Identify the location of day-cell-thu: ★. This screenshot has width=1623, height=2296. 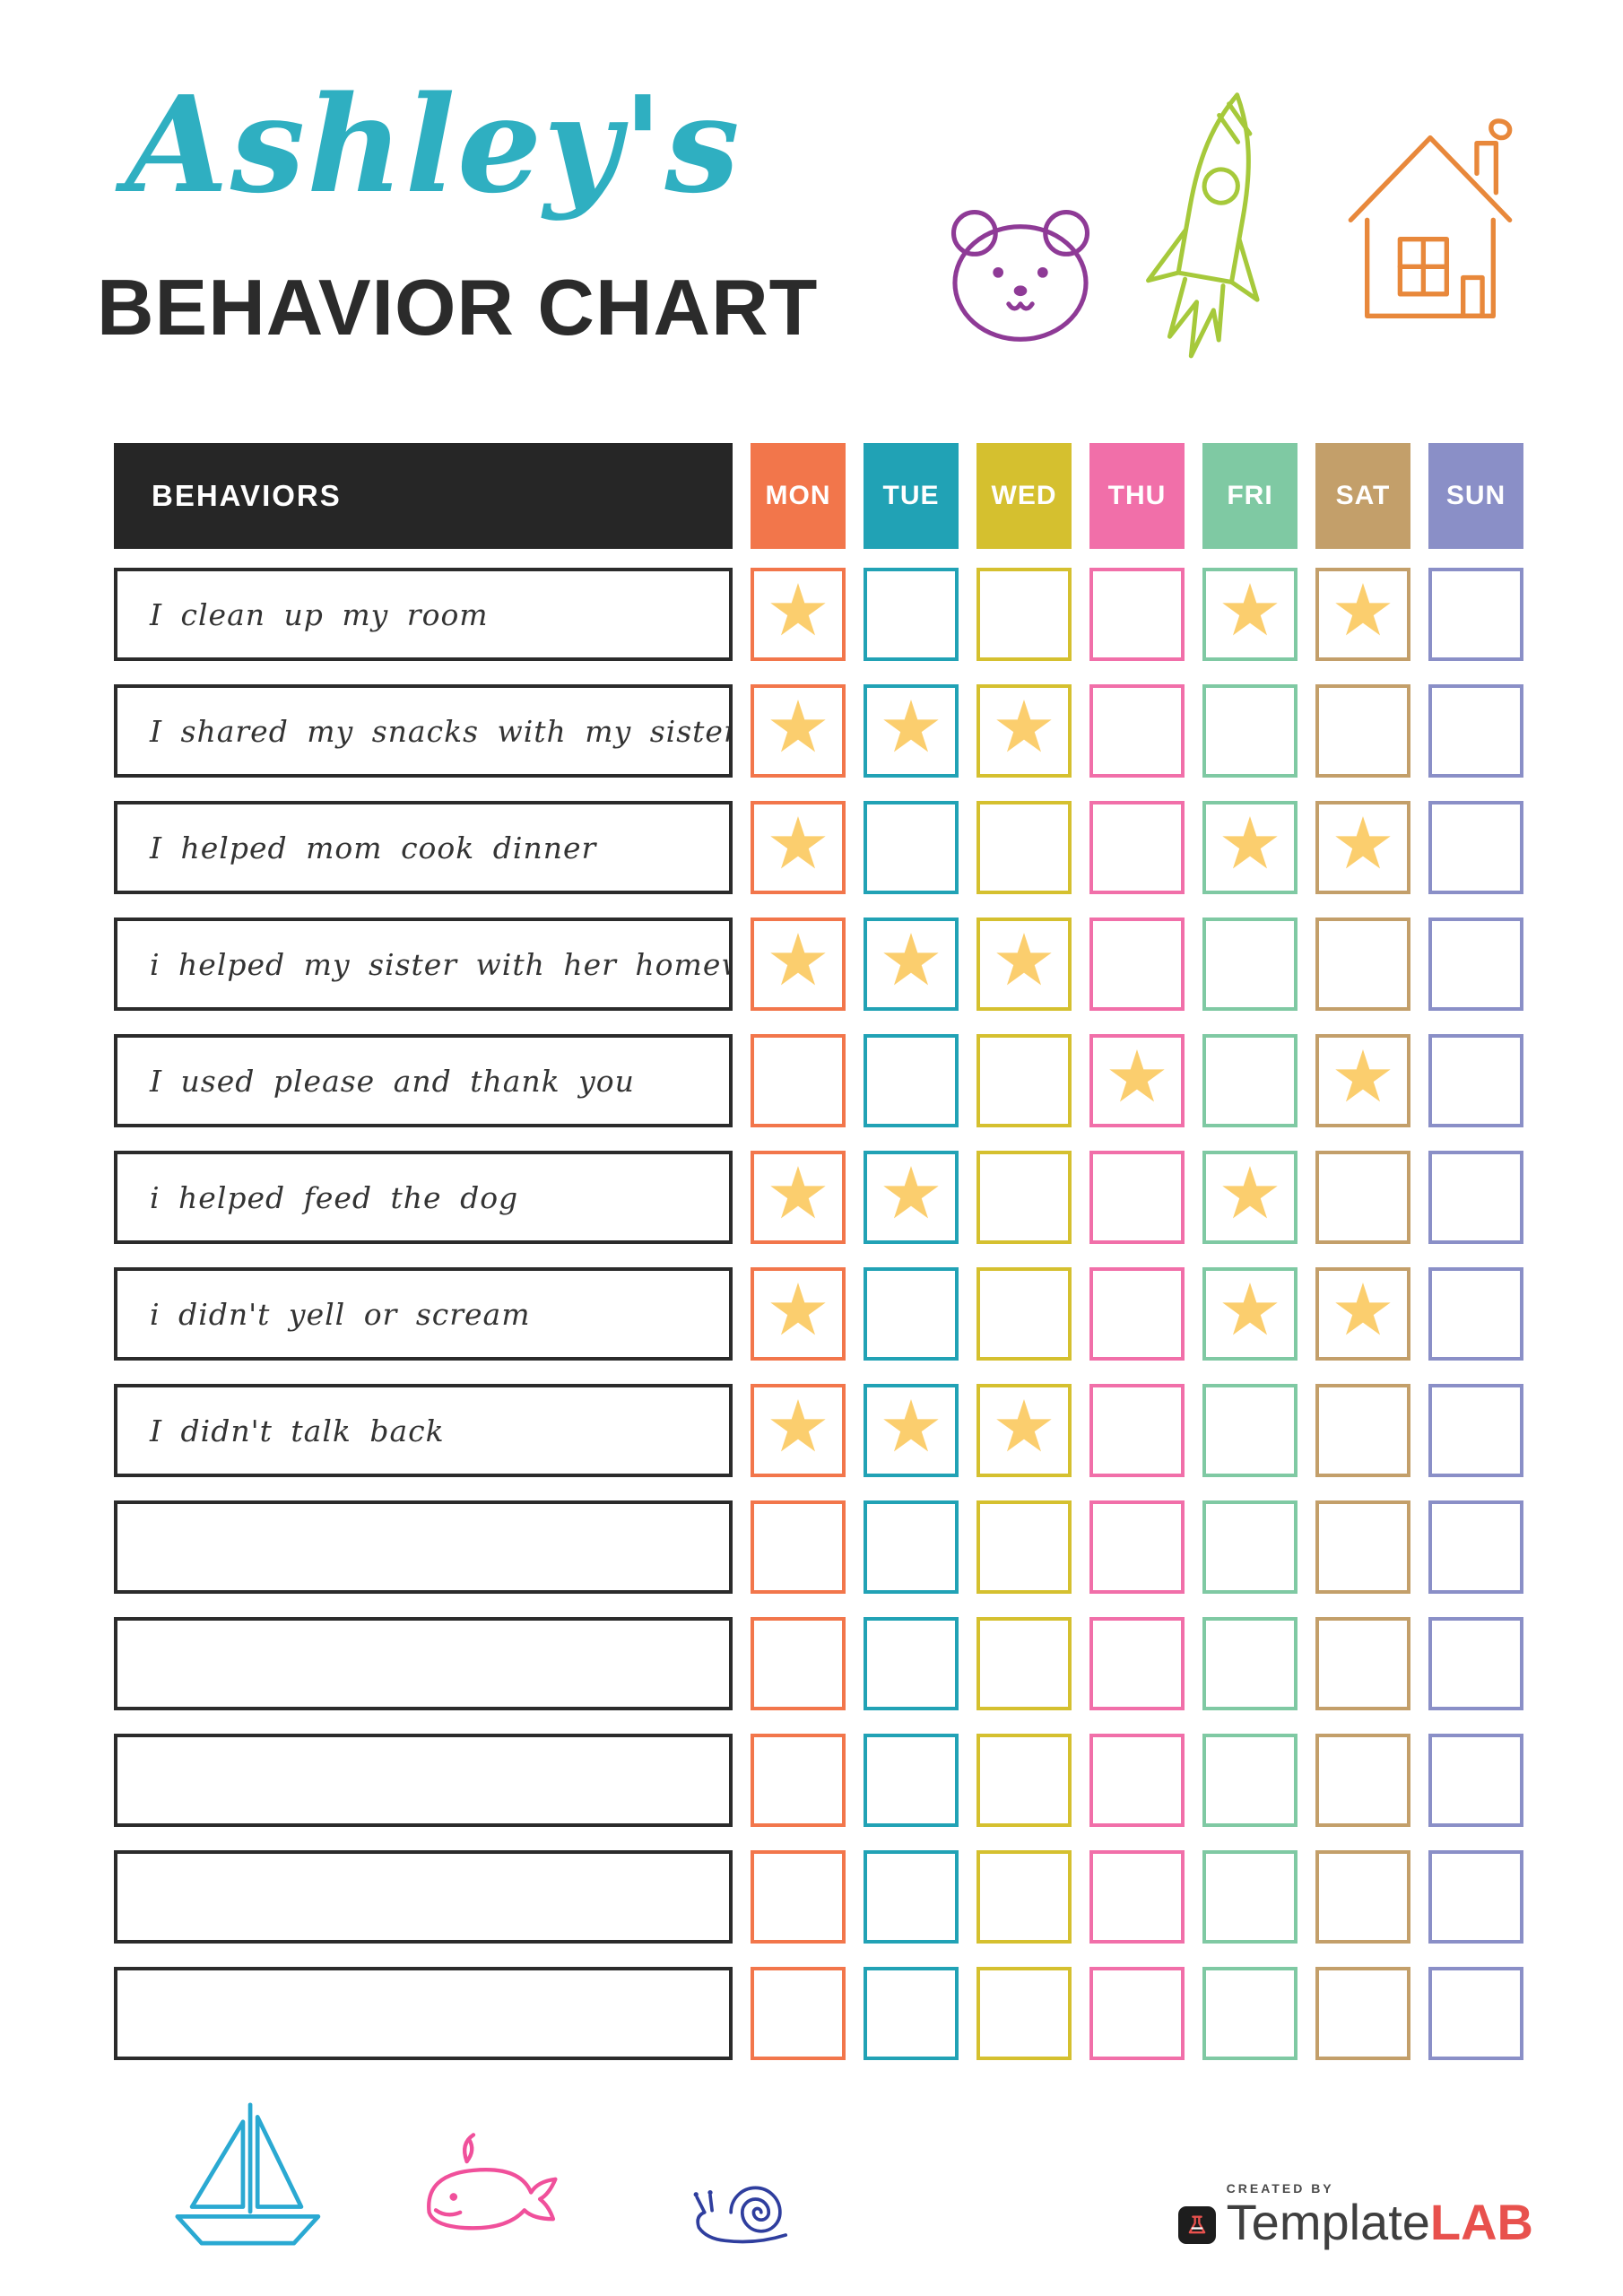
(1137, 1080).